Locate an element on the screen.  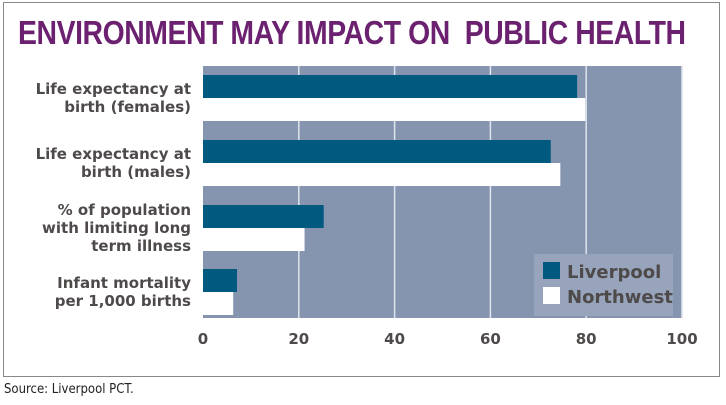
x-tick-label: 100 is located at coordinates (681, 339).